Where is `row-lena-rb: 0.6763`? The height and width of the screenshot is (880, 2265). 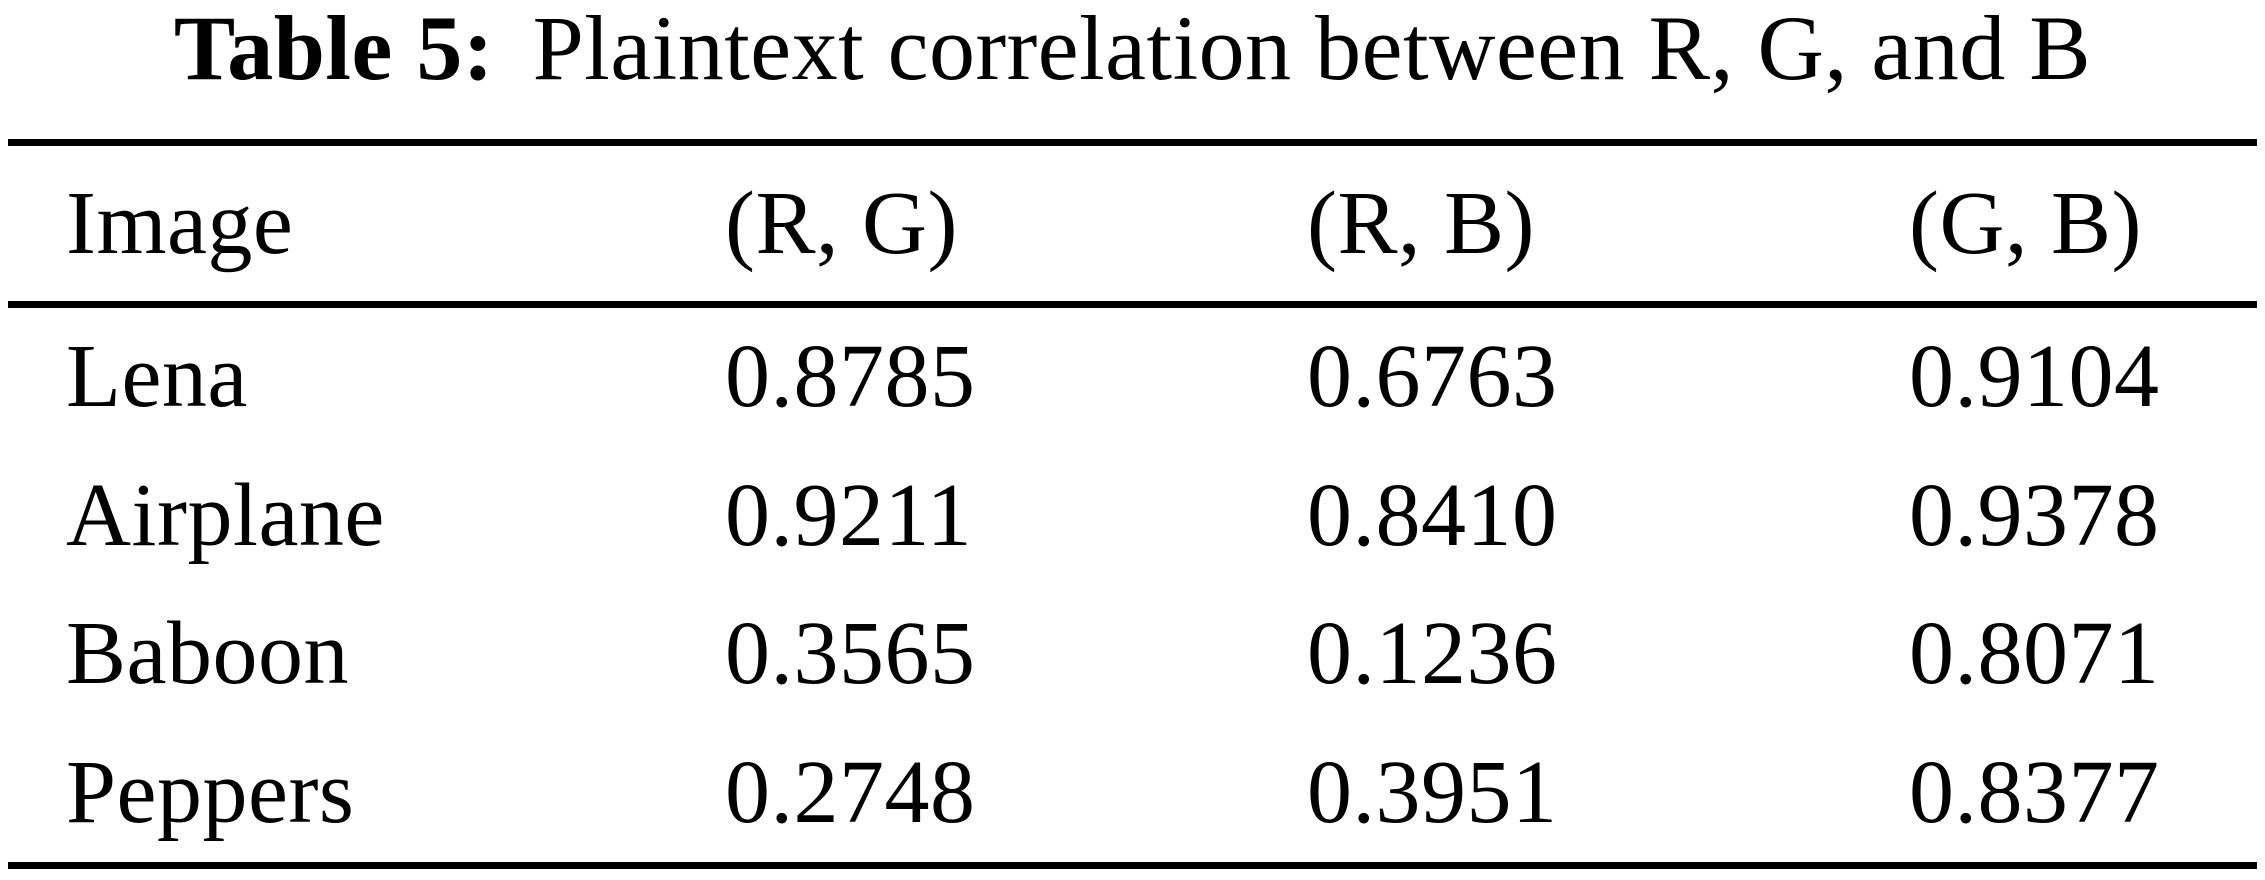
row-lena-rb: 0.6763 is located at coordinates (1432, 377).